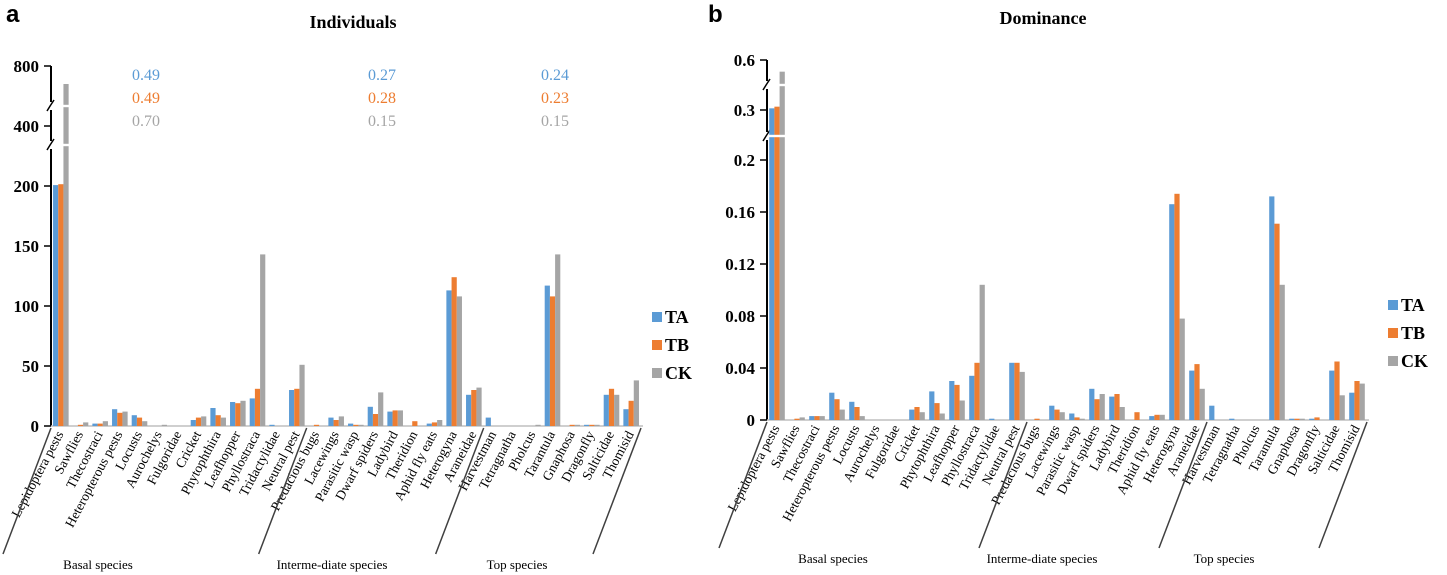 The image size is (1447, 575). I want to click on y-tick-label: 200, so click(27, 186).